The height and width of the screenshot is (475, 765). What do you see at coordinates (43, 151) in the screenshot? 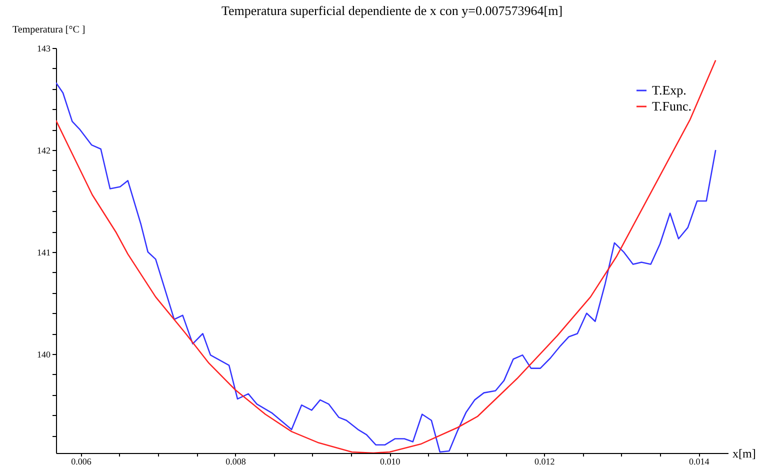
I see `y-tick-label: 142` at bounding box center [43, 151].